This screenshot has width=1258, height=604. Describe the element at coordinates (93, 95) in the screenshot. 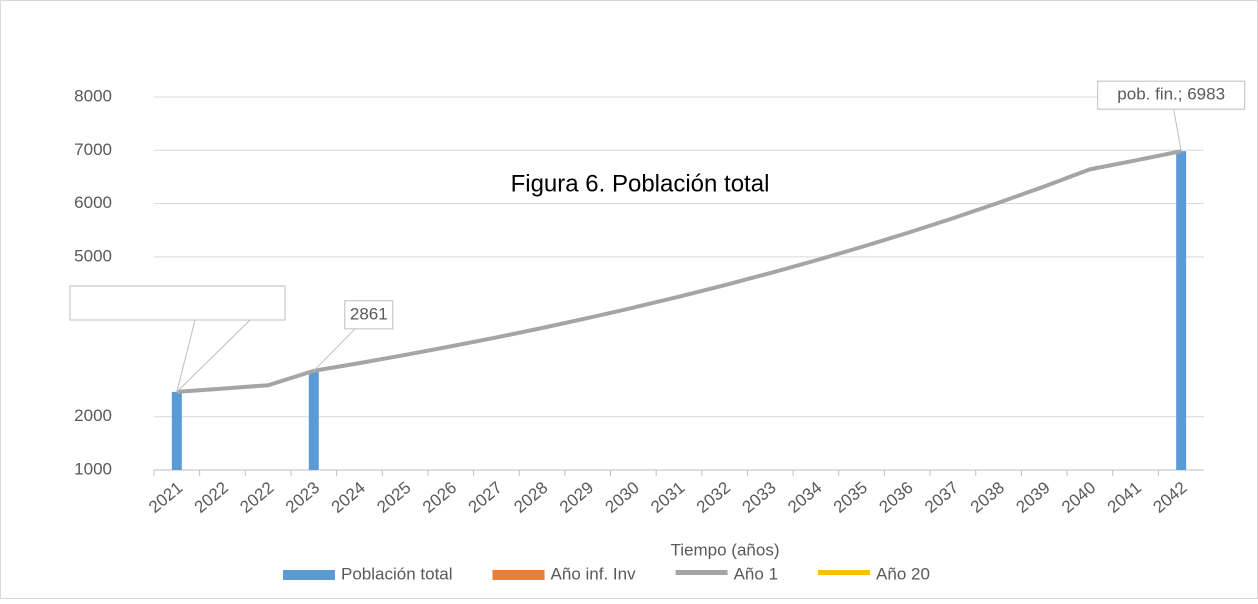

I see `y-tick-label: 8000` at that location.